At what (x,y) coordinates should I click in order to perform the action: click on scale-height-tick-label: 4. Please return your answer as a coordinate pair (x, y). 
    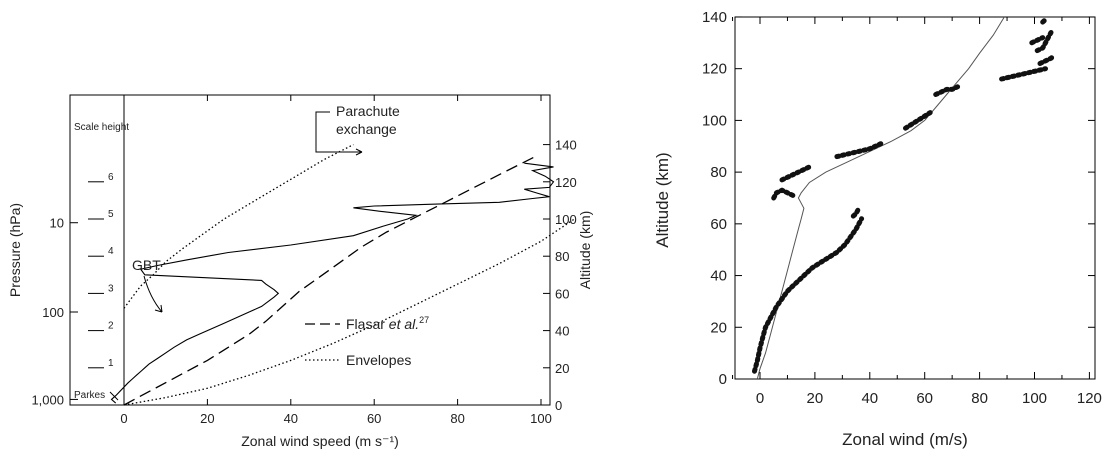
    Looking at the image, I should click on (111, 251).